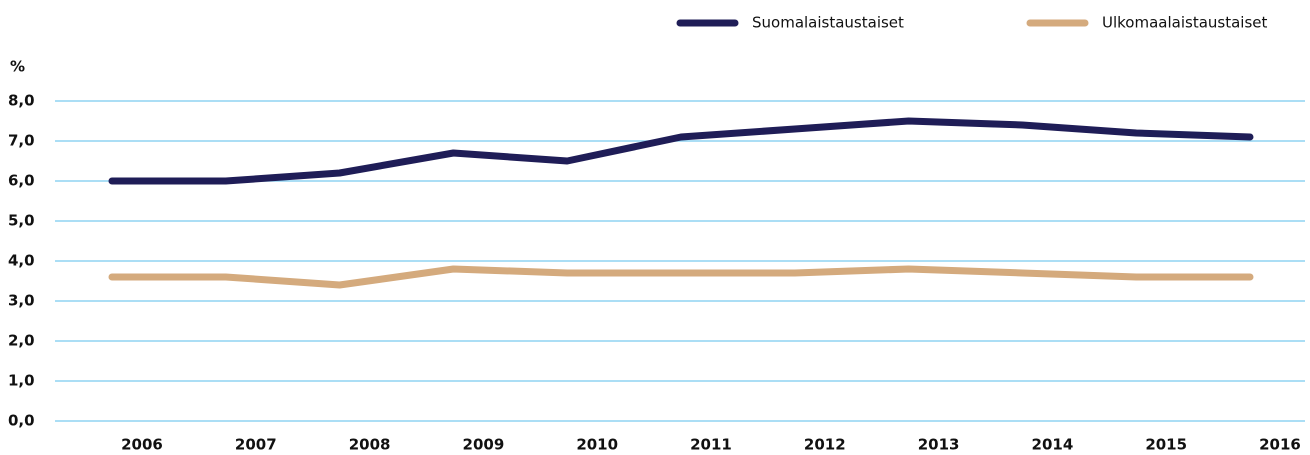 Image resolution: width=1310 pixels, height=455 pixels. What do you see at coordinates (1053, 445) in the screenshot?
I see `x-tick-label: 2014` at bounding box center [1053, 445].